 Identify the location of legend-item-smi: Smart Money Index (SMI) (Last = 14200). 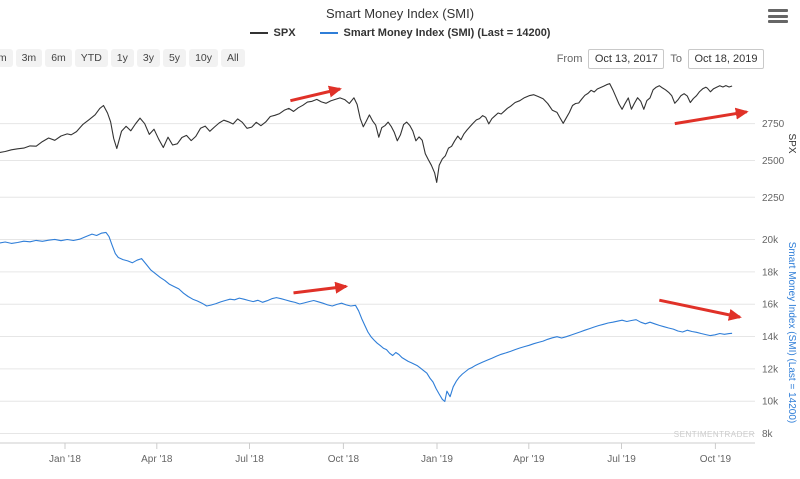
(435, 33).